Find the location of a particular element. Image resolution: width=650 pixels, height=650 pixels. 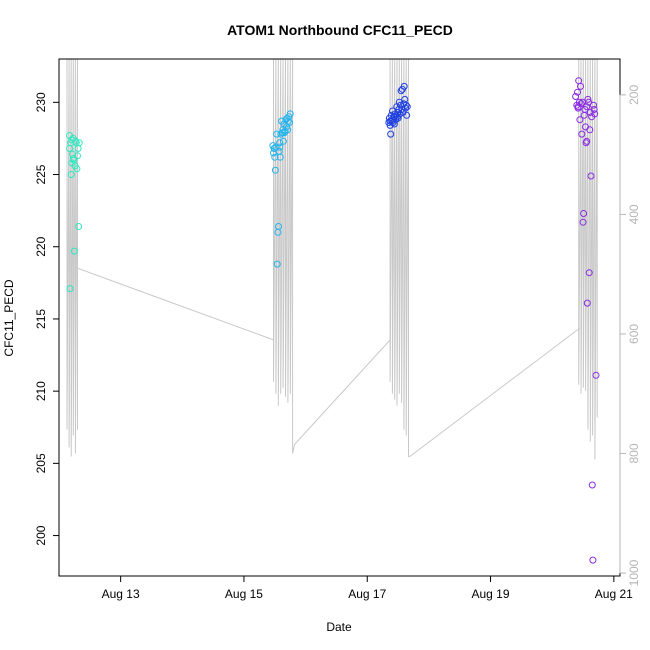

x-axis: Aug 13 Aug 15 Aug 17 Aug 19 Aug 21 is located at coordinates (367, 588).